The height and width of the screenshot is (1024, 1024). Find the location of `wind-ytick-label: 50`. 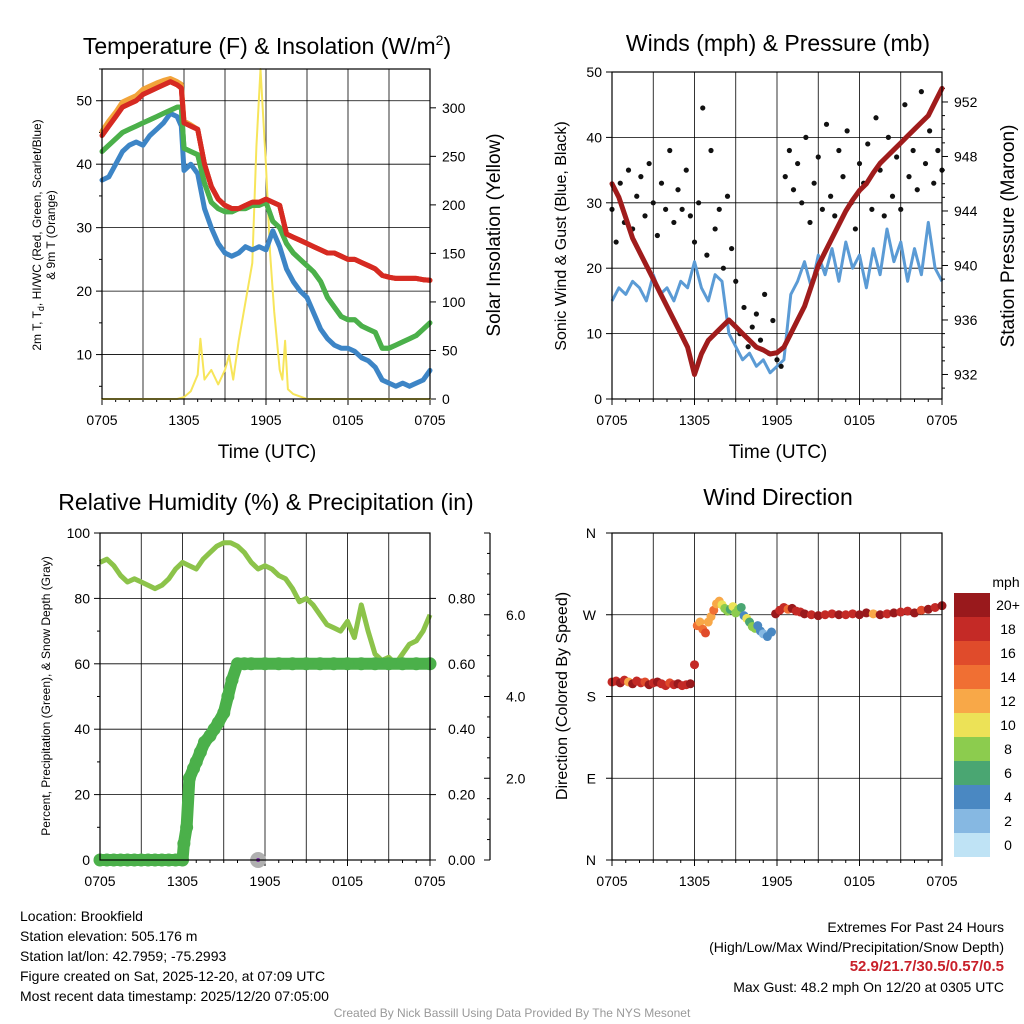

wind-ytick-label: 50 is located at coordinates (594, 72).